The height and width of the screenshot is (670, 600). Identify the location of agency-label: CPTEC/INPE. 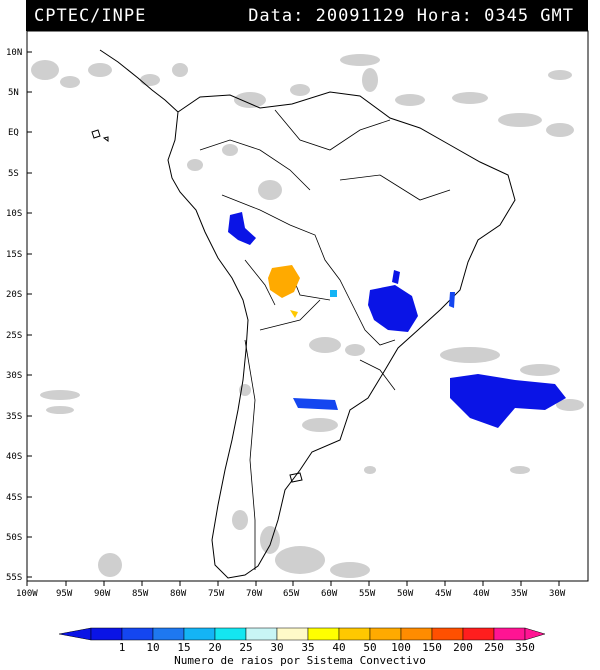
(90, 15).